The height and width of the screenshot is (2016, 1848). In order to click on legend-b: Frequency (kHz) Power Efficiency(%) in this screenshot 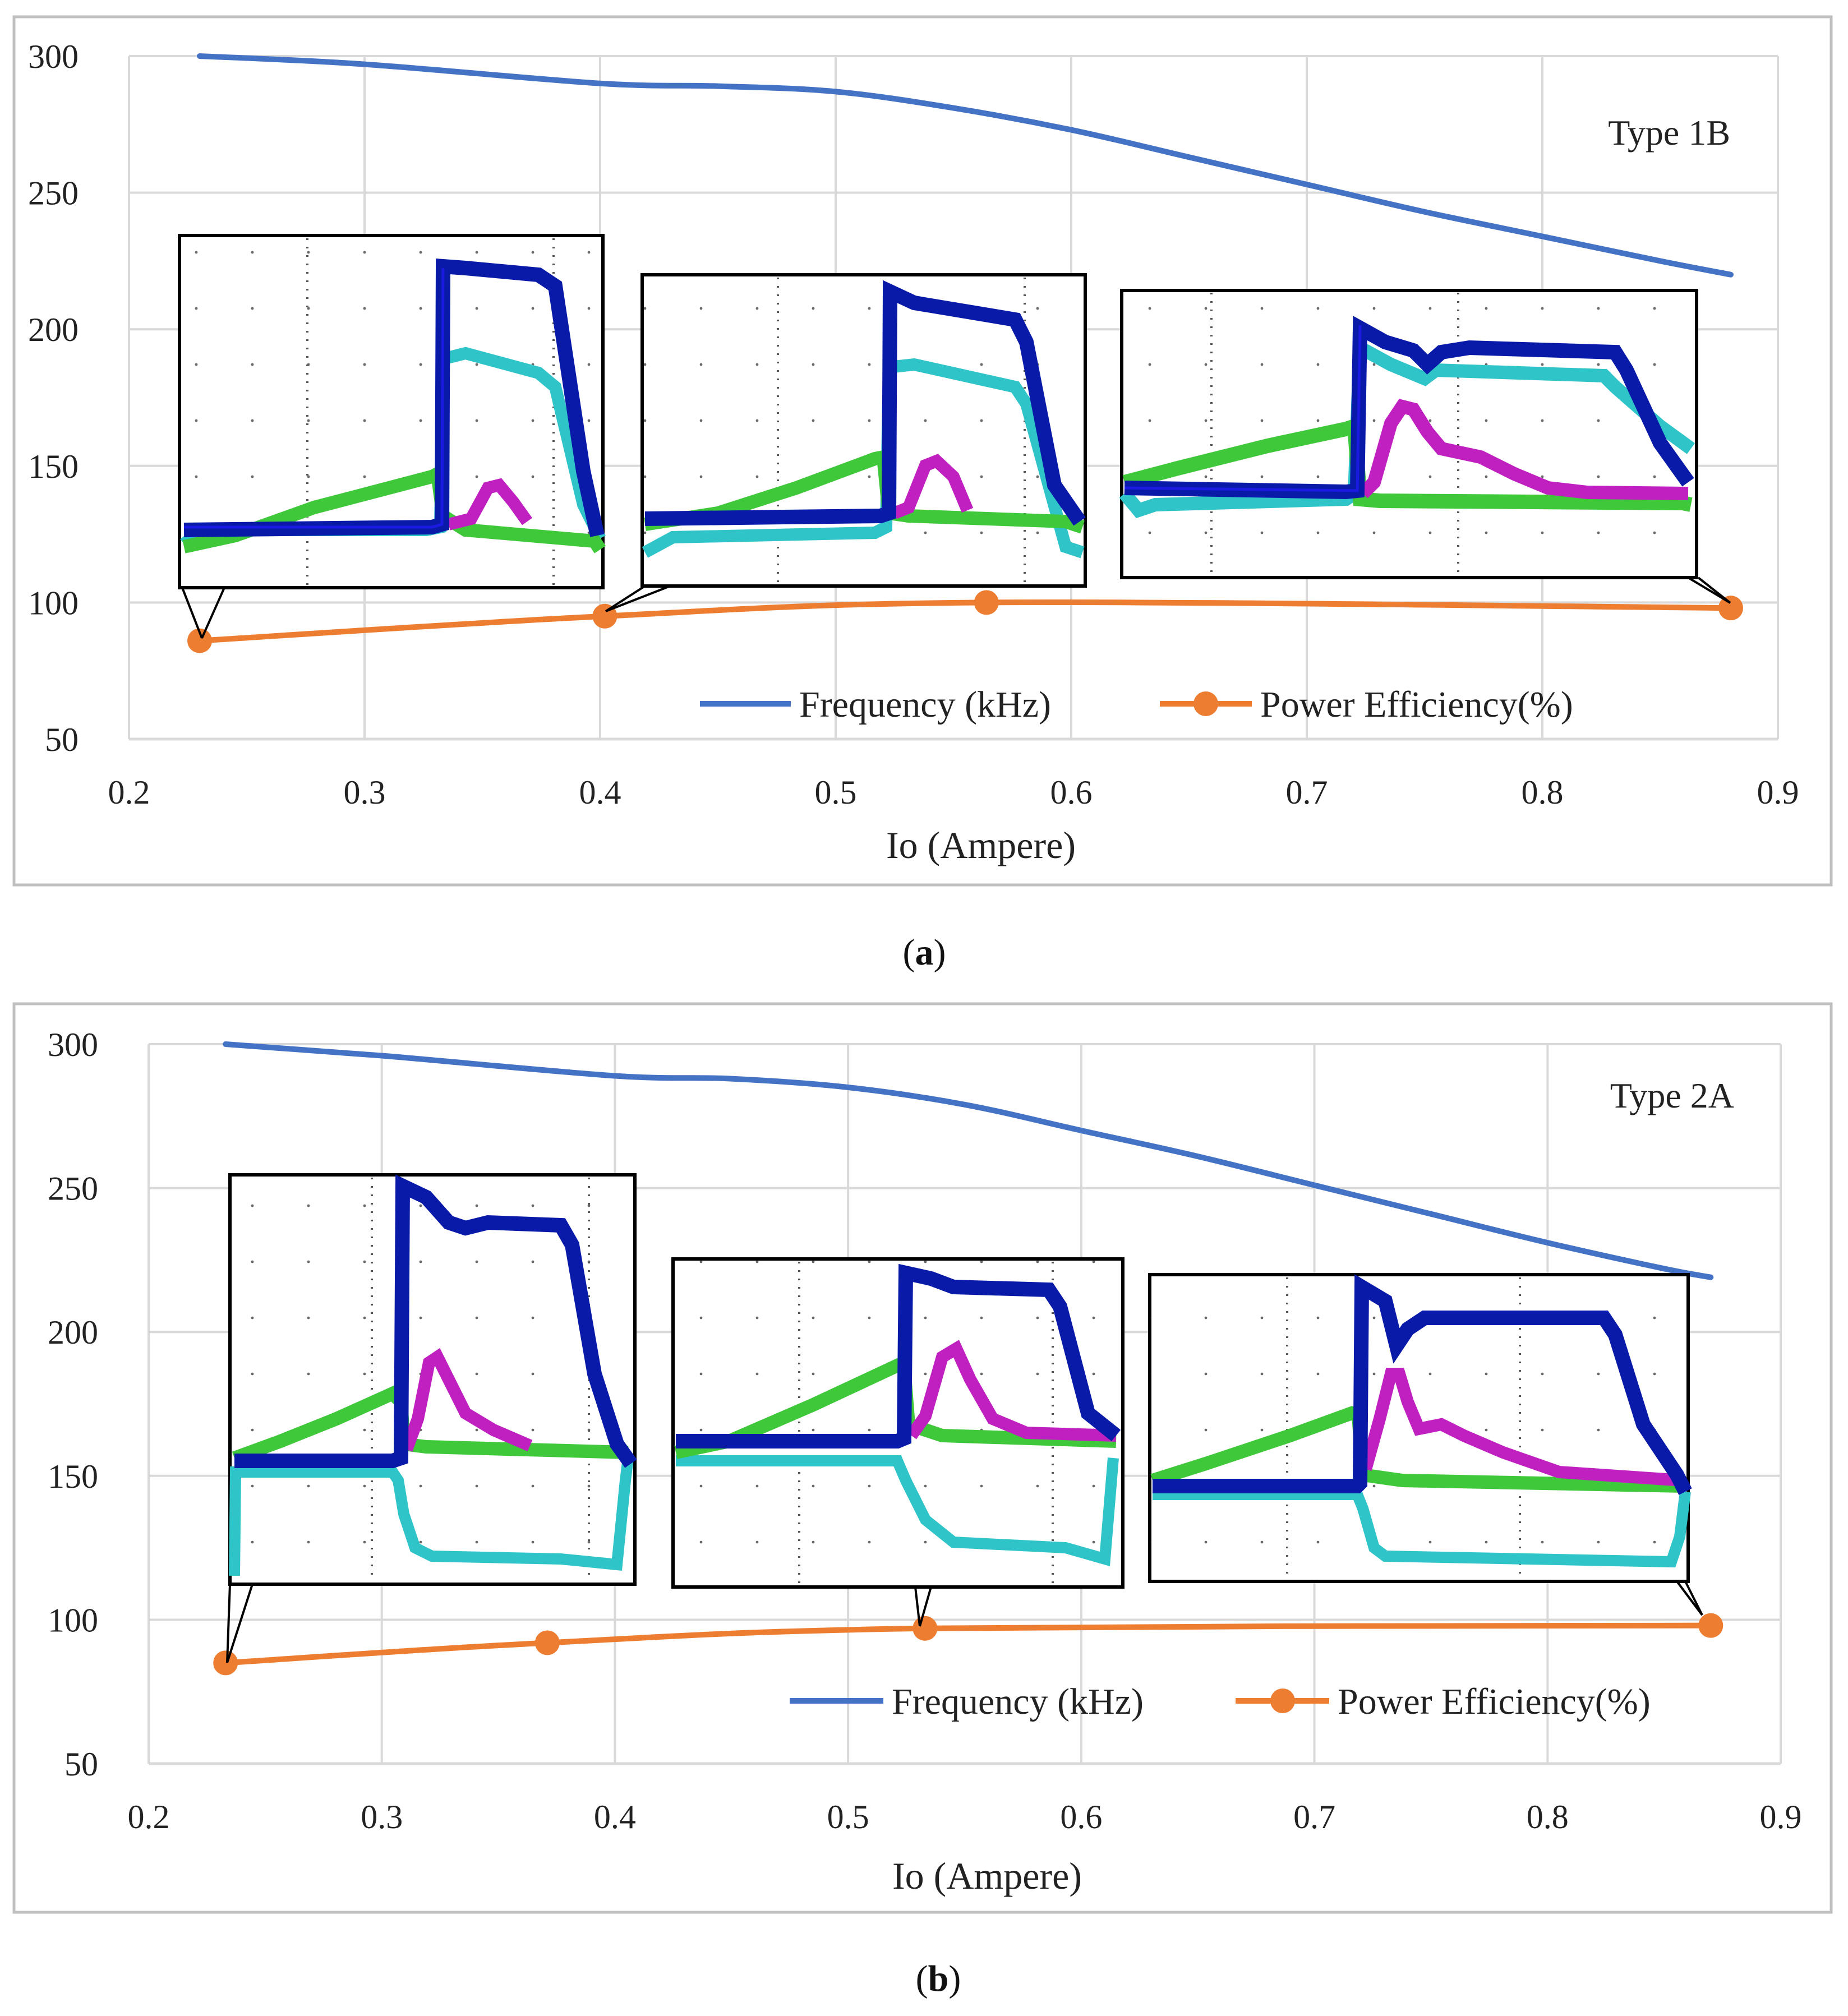, I will do `click(1220, 1701)`.